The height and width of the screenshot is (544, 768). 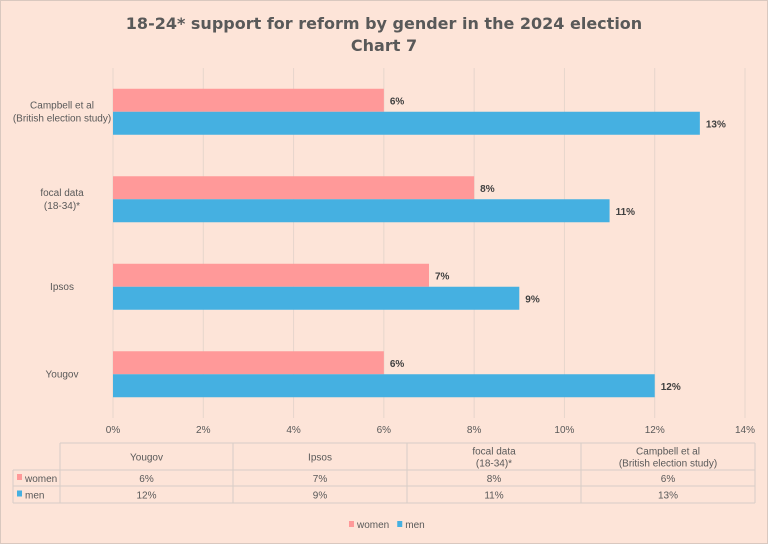 I want to click on data-label: 8%, so click(x=487, y=189).